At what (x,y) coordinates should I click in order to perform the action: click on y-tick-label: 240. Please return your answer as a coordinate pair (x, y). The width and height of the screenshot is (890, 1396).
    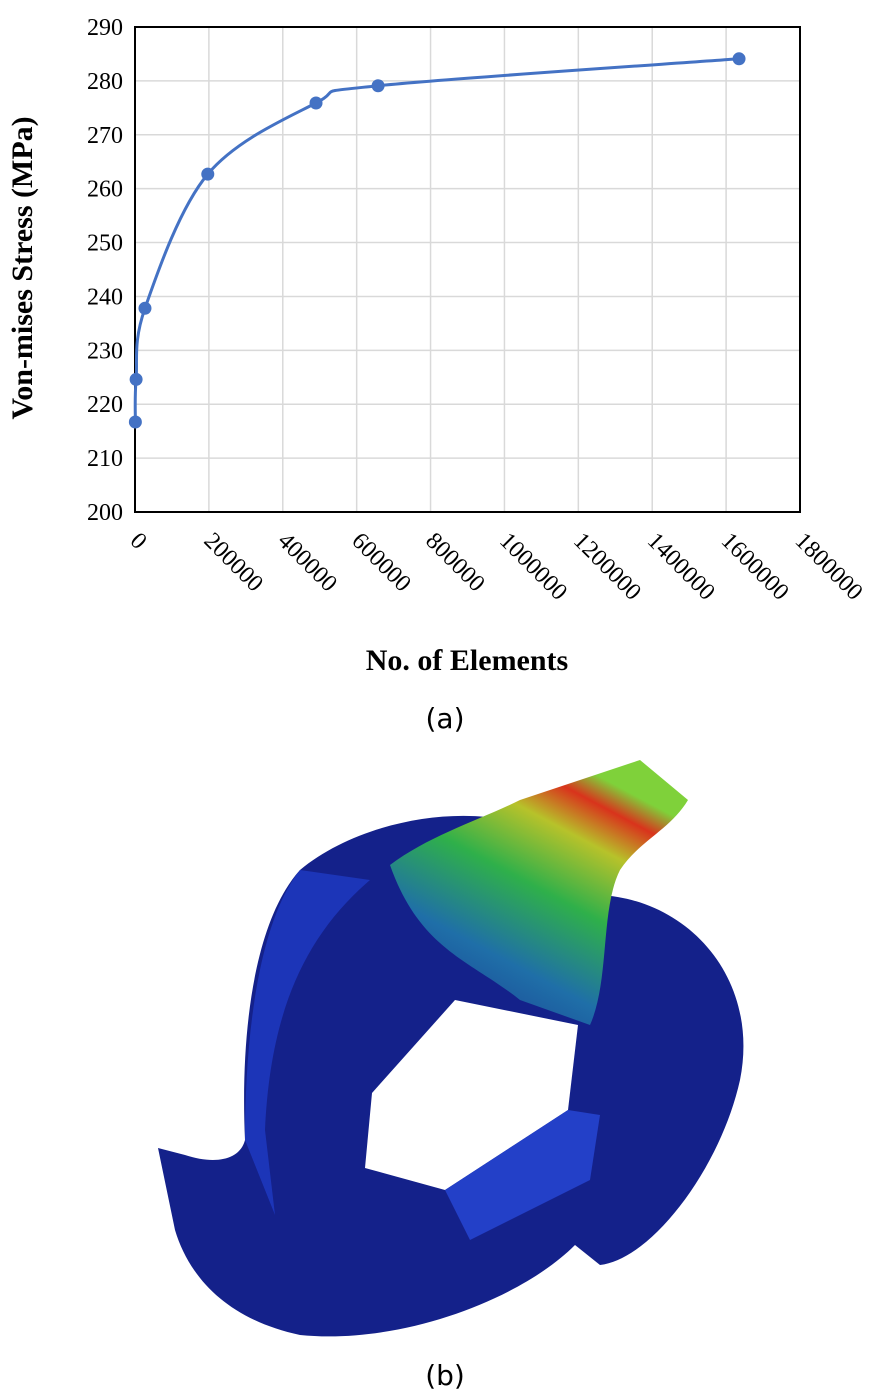
    Looking at the image, I should click on (105, 297).